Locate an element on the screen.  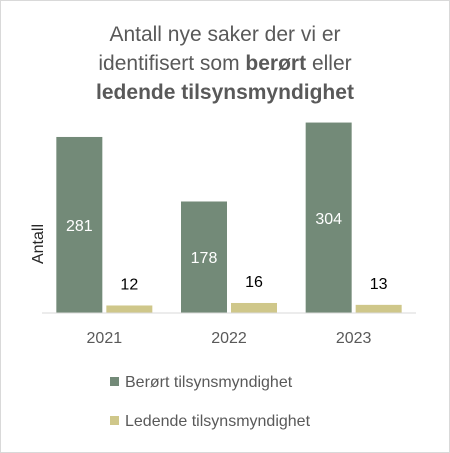
x-tick-label-2023: 2023 is located at coordinates (354, 338).